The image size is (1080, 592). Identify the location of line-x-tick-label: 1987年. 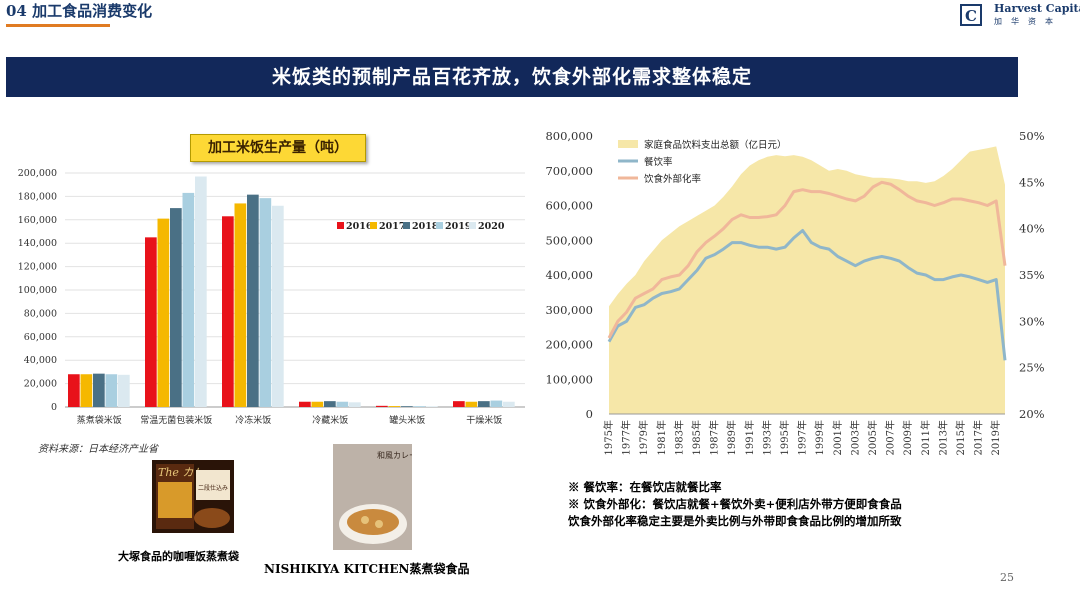
(714, 437).